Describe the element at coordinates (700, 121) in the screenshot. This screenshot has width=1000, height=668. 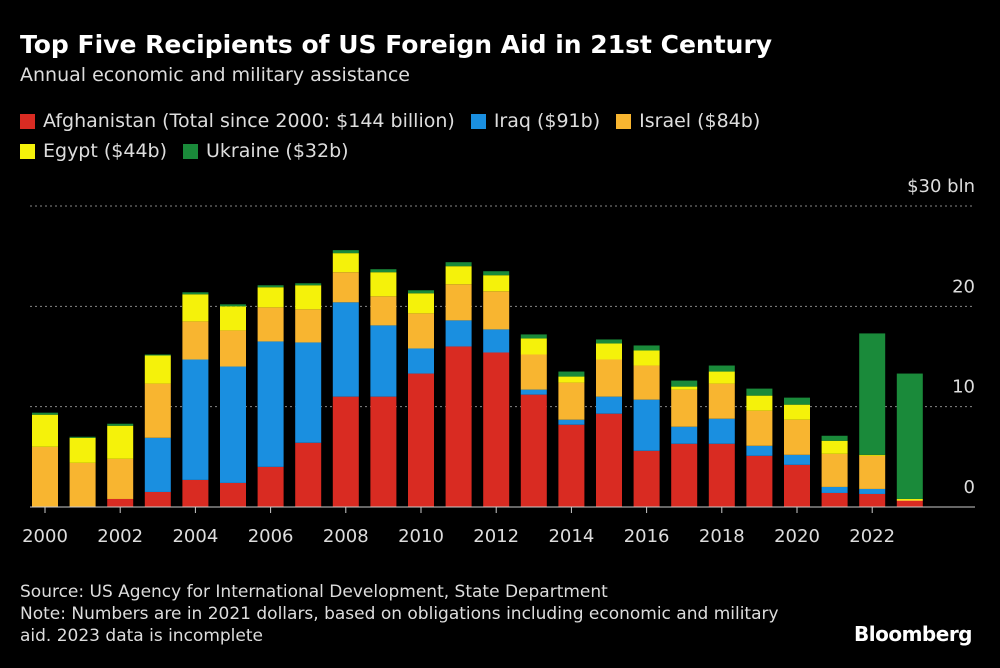
I see `legend-label: Israel ($84b)` at that location.